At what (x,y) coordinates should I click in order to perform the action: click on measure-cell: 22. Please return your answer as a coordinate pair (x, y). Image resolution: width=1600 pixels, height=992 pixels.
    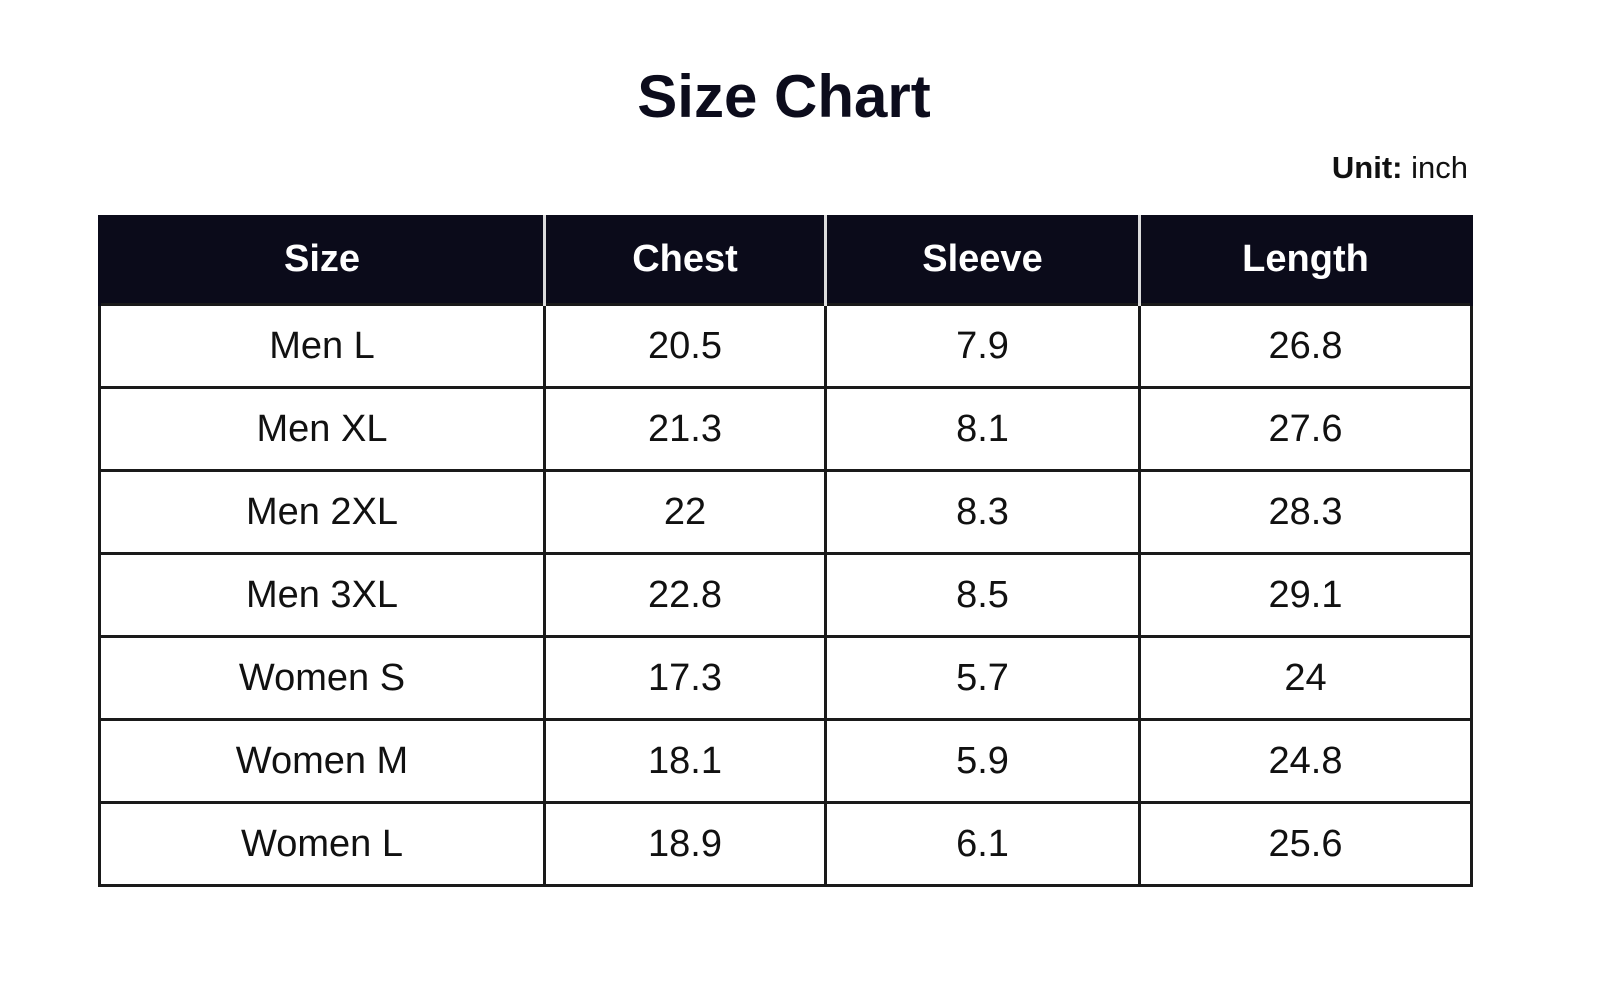
    Looking at the image, I should click on (685, 512).